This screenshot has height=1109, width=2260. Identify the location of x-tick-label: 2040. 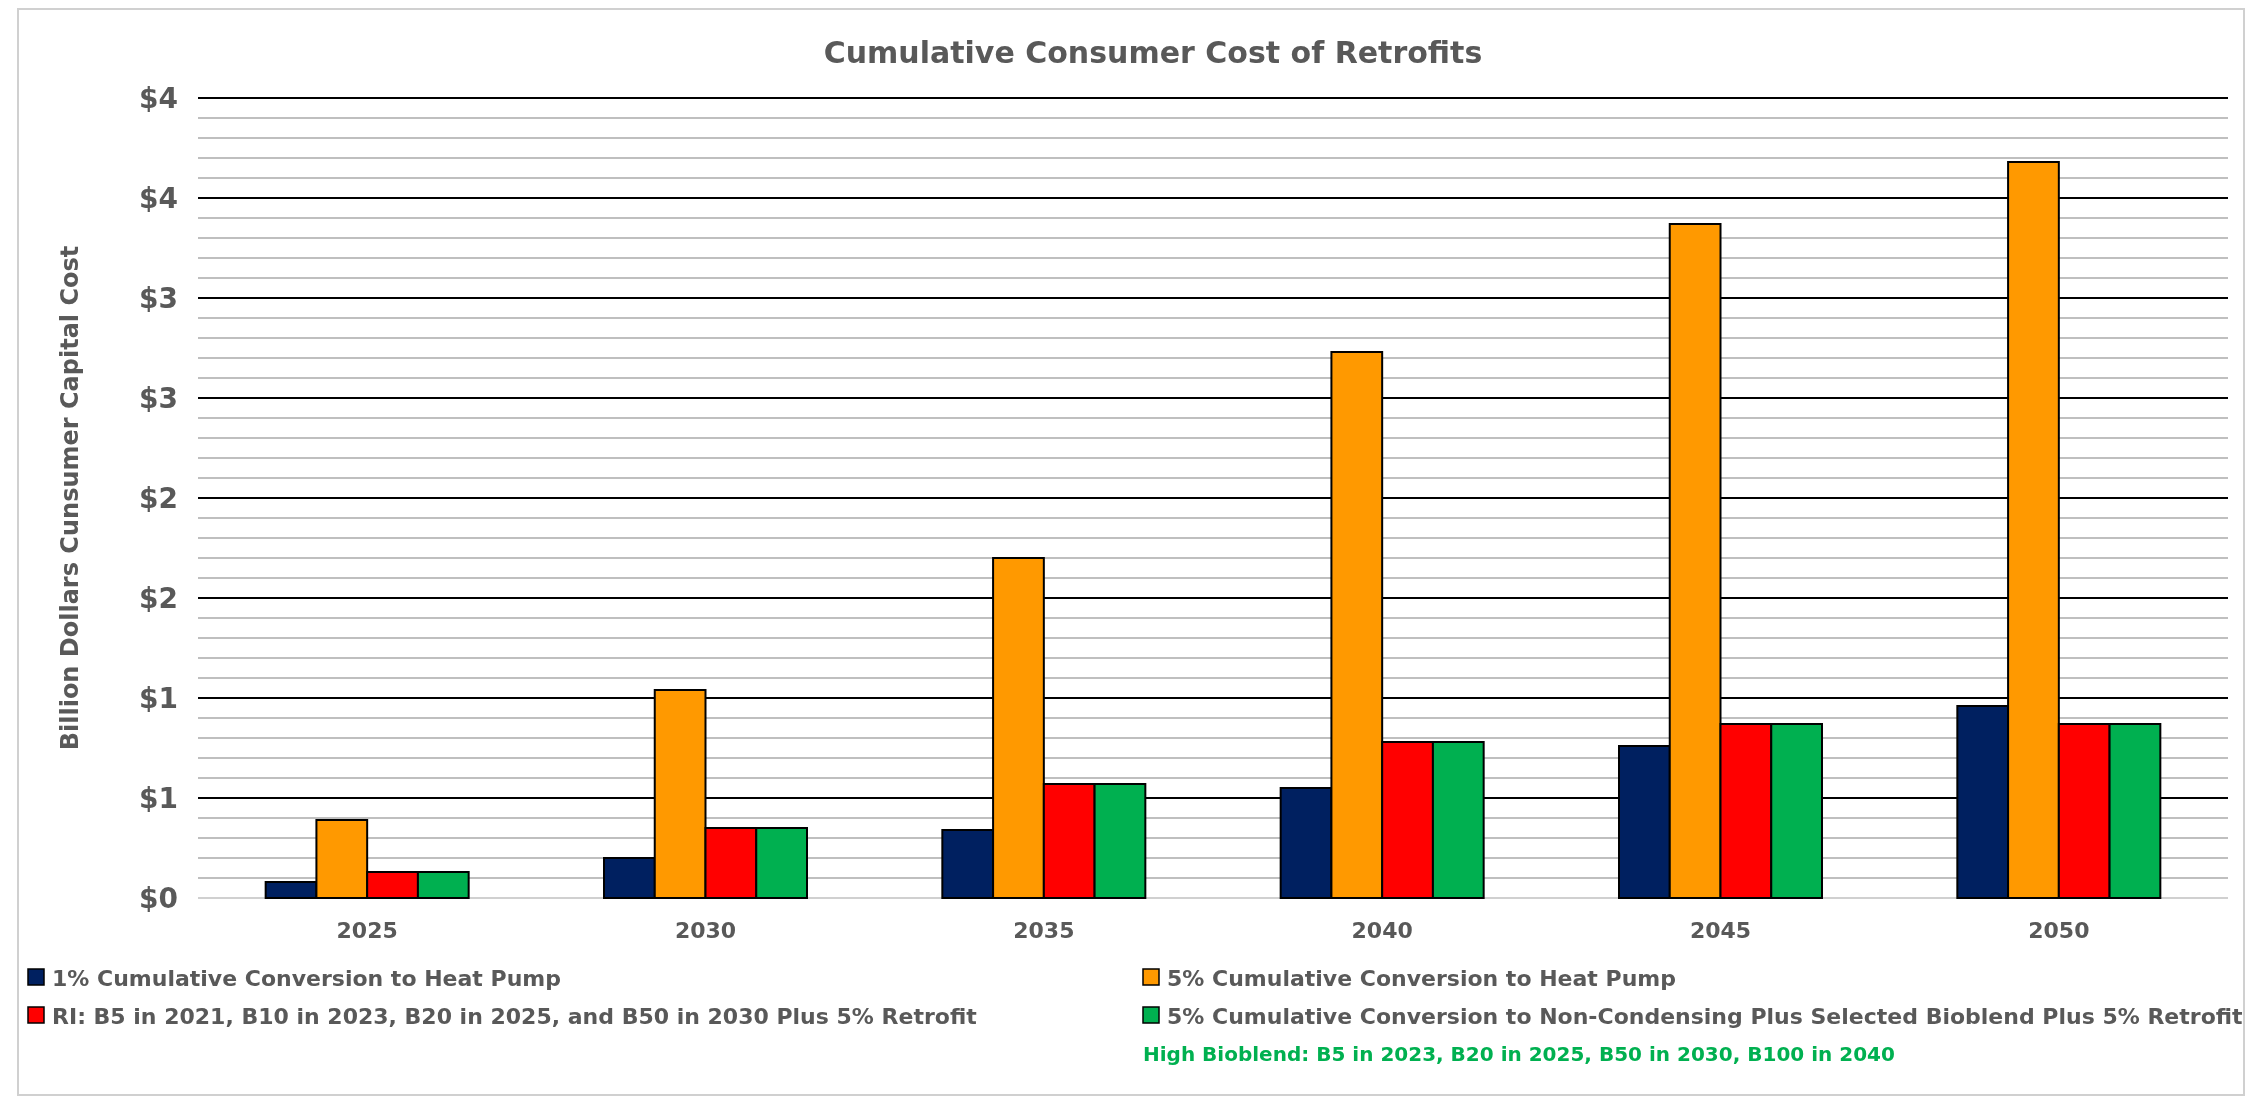
(1382, 930).